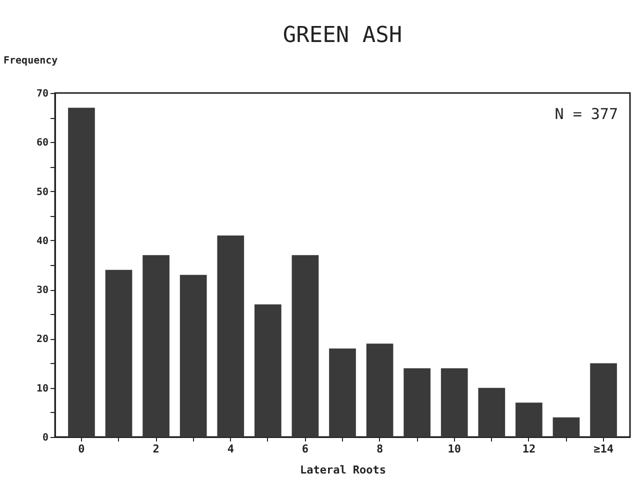  What do you see at coordinates (156, 449) in the screenshot?
I see `x-tick-label: 2` at bounding box center [156, 449].